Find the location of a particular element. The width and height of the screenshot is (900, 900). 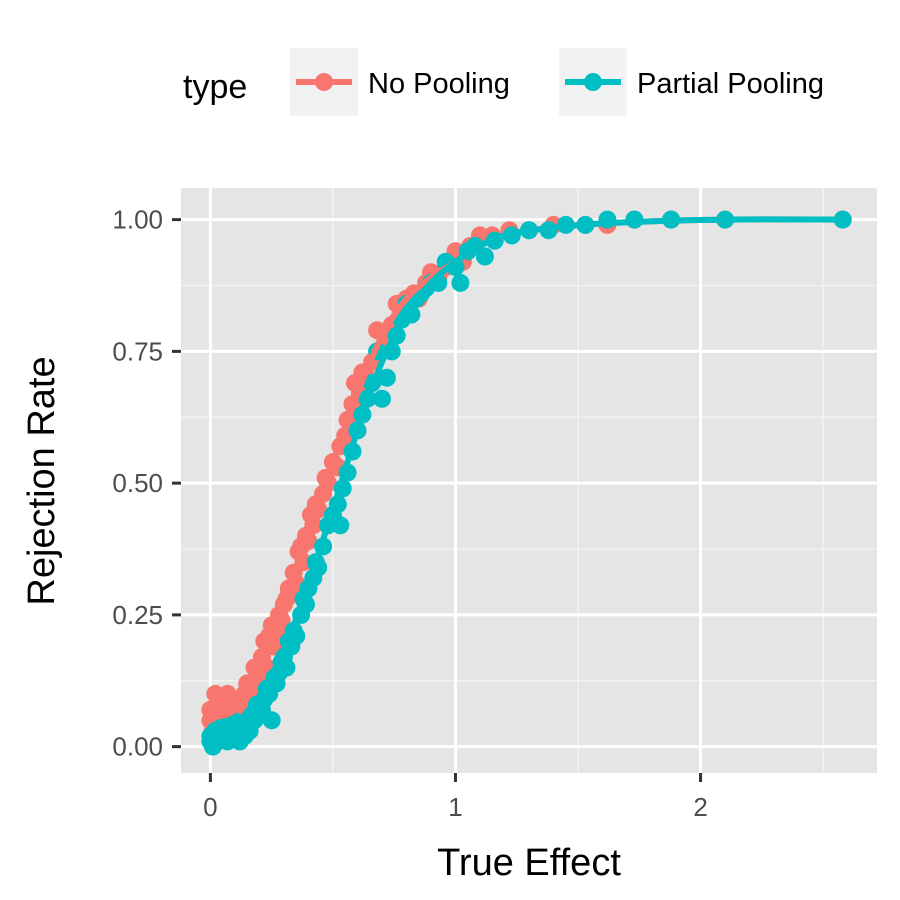

legend-title: type is located at coordinates (215, 87).